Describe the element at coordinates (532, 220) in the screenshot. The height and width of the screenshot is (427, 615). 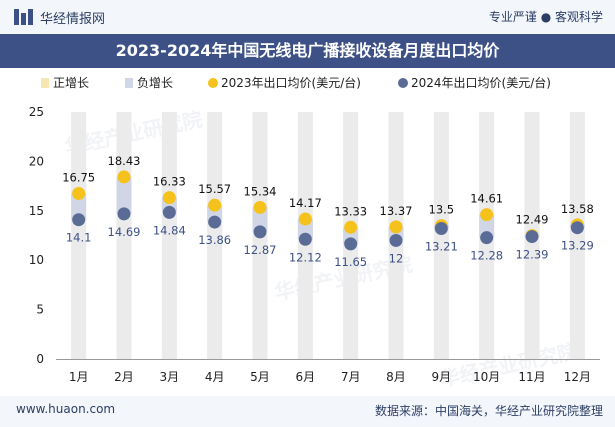
I see `label-2023: 12.49` at that location.